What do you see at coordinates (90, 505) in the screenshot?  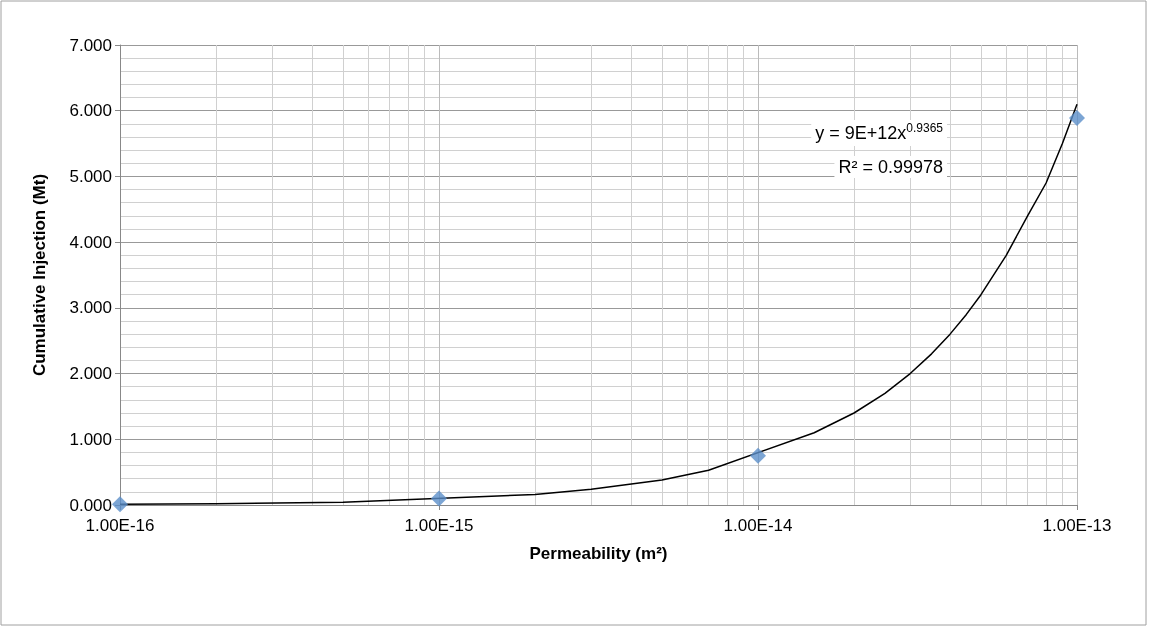 I see `y-tick-label: 0.000` at bounding box center [90, 505].